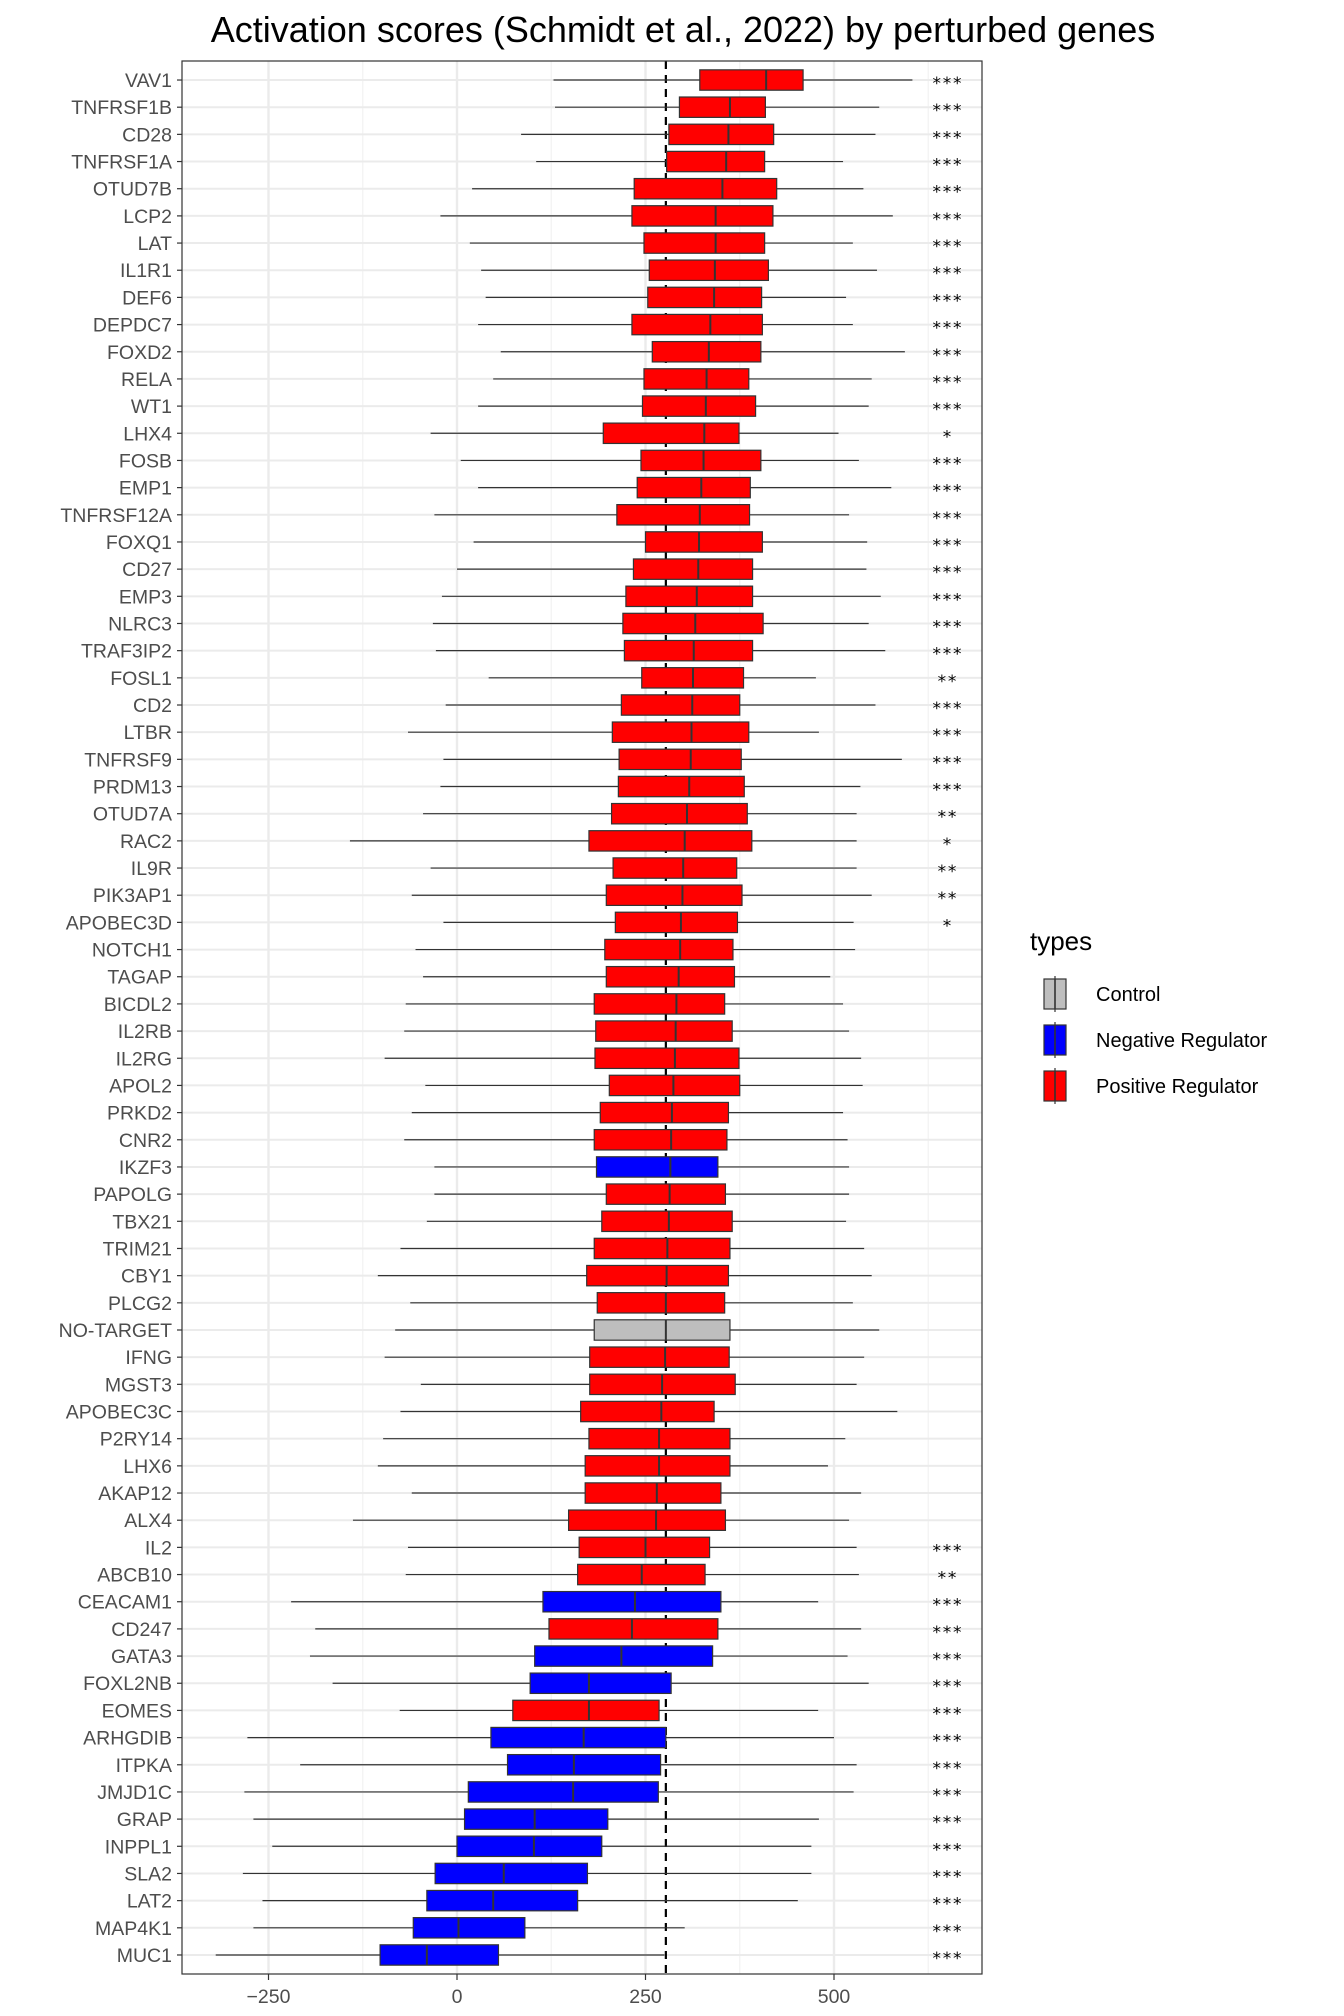 This screenshot has width=1344, height=2016. What do you see at coordinates (121, 163) in the screenshot?
I see `y-label-tnfrsf1a: TNFRSF1A` at bounding box center [121, 163].